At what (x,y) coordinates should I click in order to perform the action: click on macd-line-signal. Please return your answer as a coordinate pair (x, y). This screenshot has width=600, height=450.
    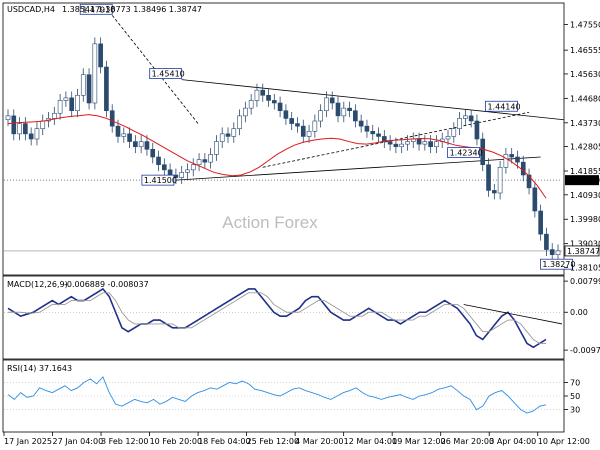
    Looking at the image, I should click on (277, 318).